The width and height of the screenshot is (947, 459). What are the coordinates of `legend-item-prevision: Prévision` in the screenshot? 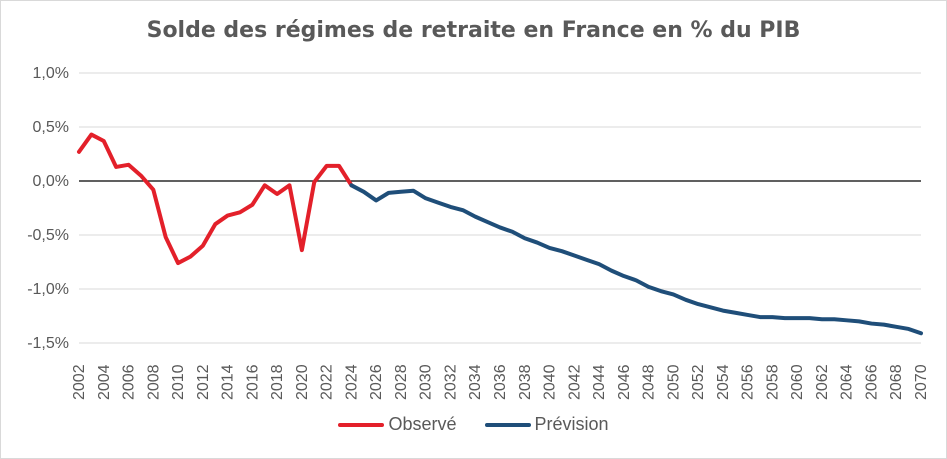 It's located at (546, 424).